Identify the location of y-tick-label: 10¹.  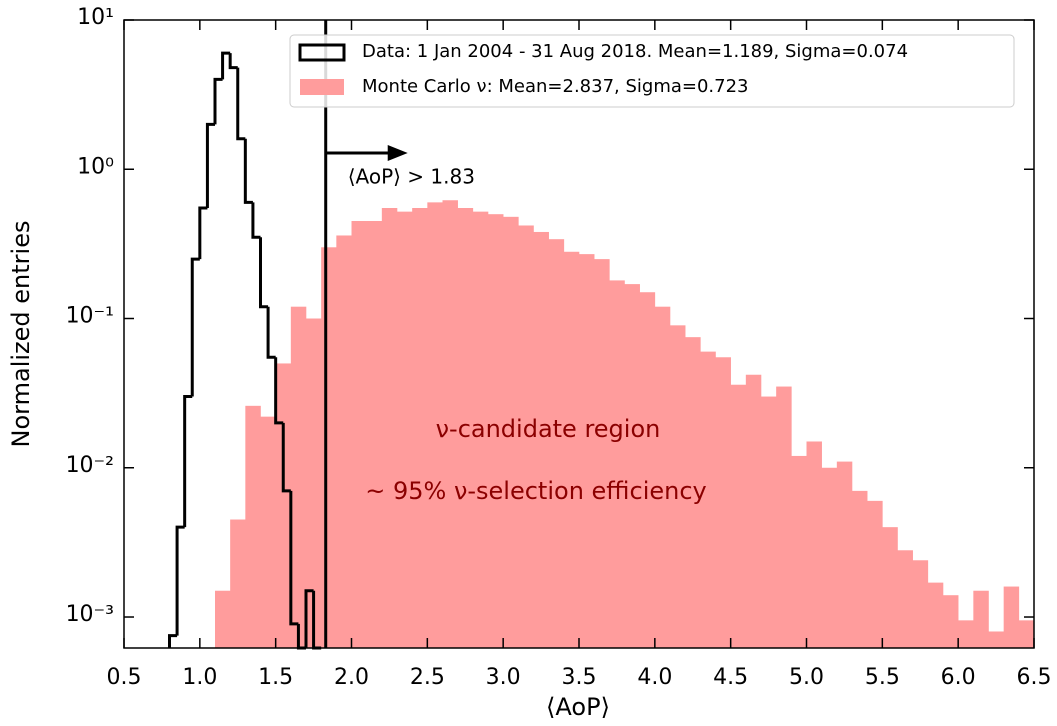
(95, 17).